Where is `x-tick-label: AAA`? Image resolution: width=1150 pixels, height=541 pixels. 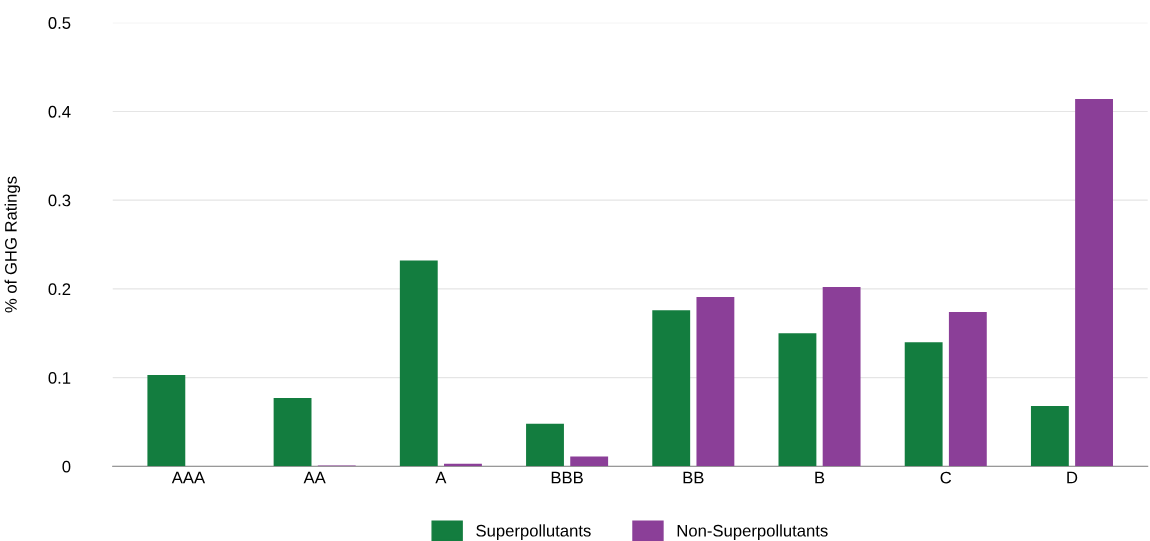
x-tick-label: AAA is located at coordinates (188, 477).